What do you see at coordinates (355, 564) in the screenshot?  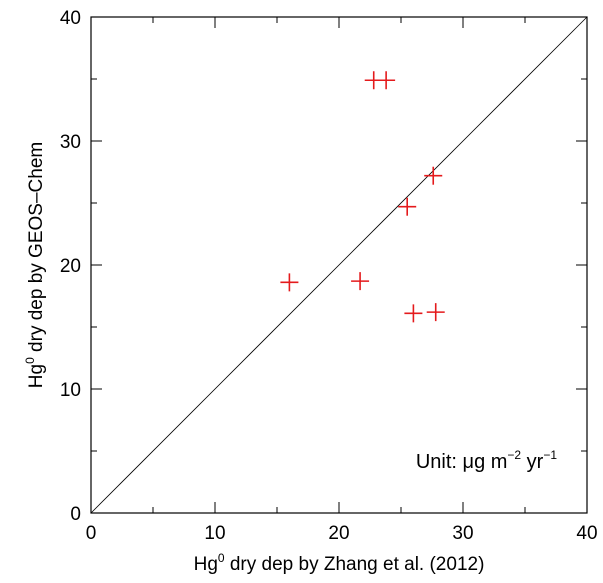 I see `x-axis-label-suffix: dry dep by Zhang et al. (2012)` at bounding box center [355, 564].